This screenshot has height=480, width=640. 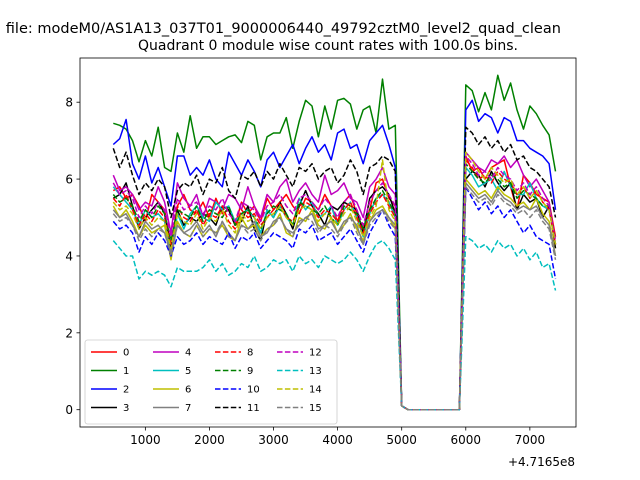 I want to click on x-tick-label: 1000, so click(x=145, y=440).